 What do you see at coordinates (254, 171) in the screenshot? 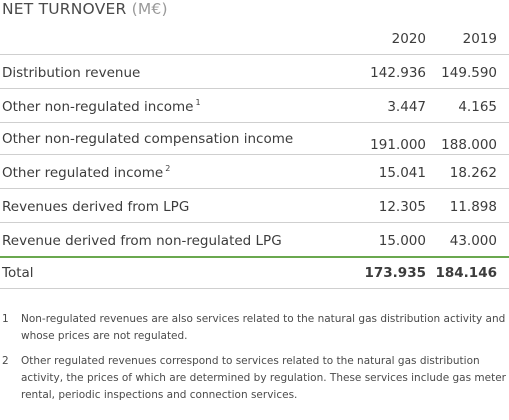
I see `table-row: Other regulated income 2 15.041 18.262` at bounding box center [254, 171].